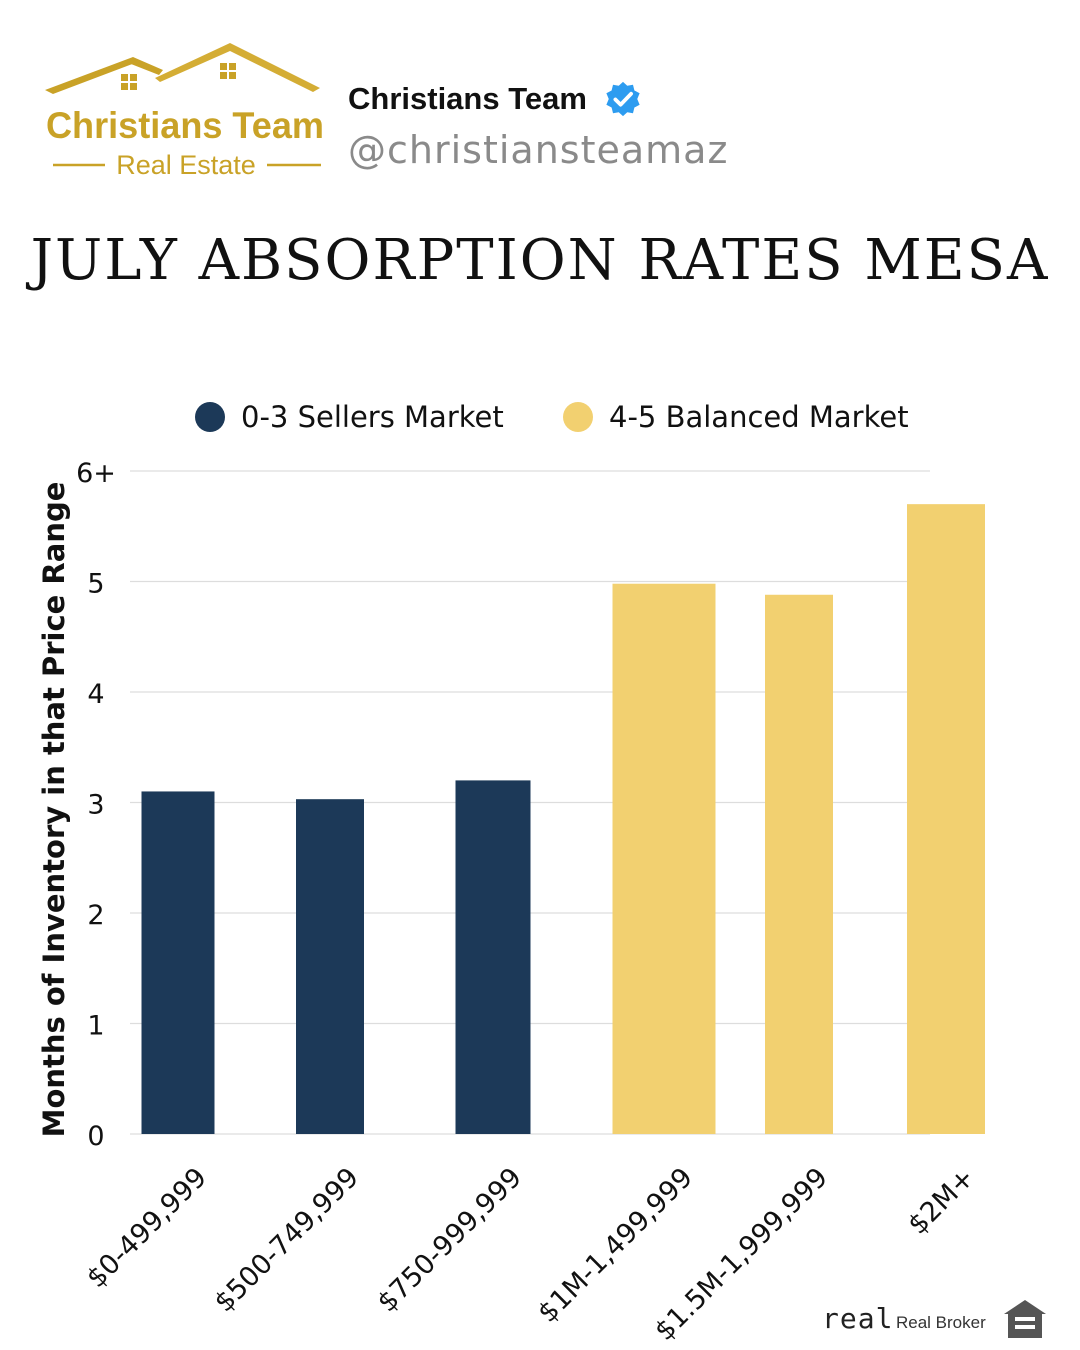 This screenshot has width=1080, height=1350. Describe the element at coordinates (95, 805) in the screenshot. I see `y-tick-label: 3` at that location.